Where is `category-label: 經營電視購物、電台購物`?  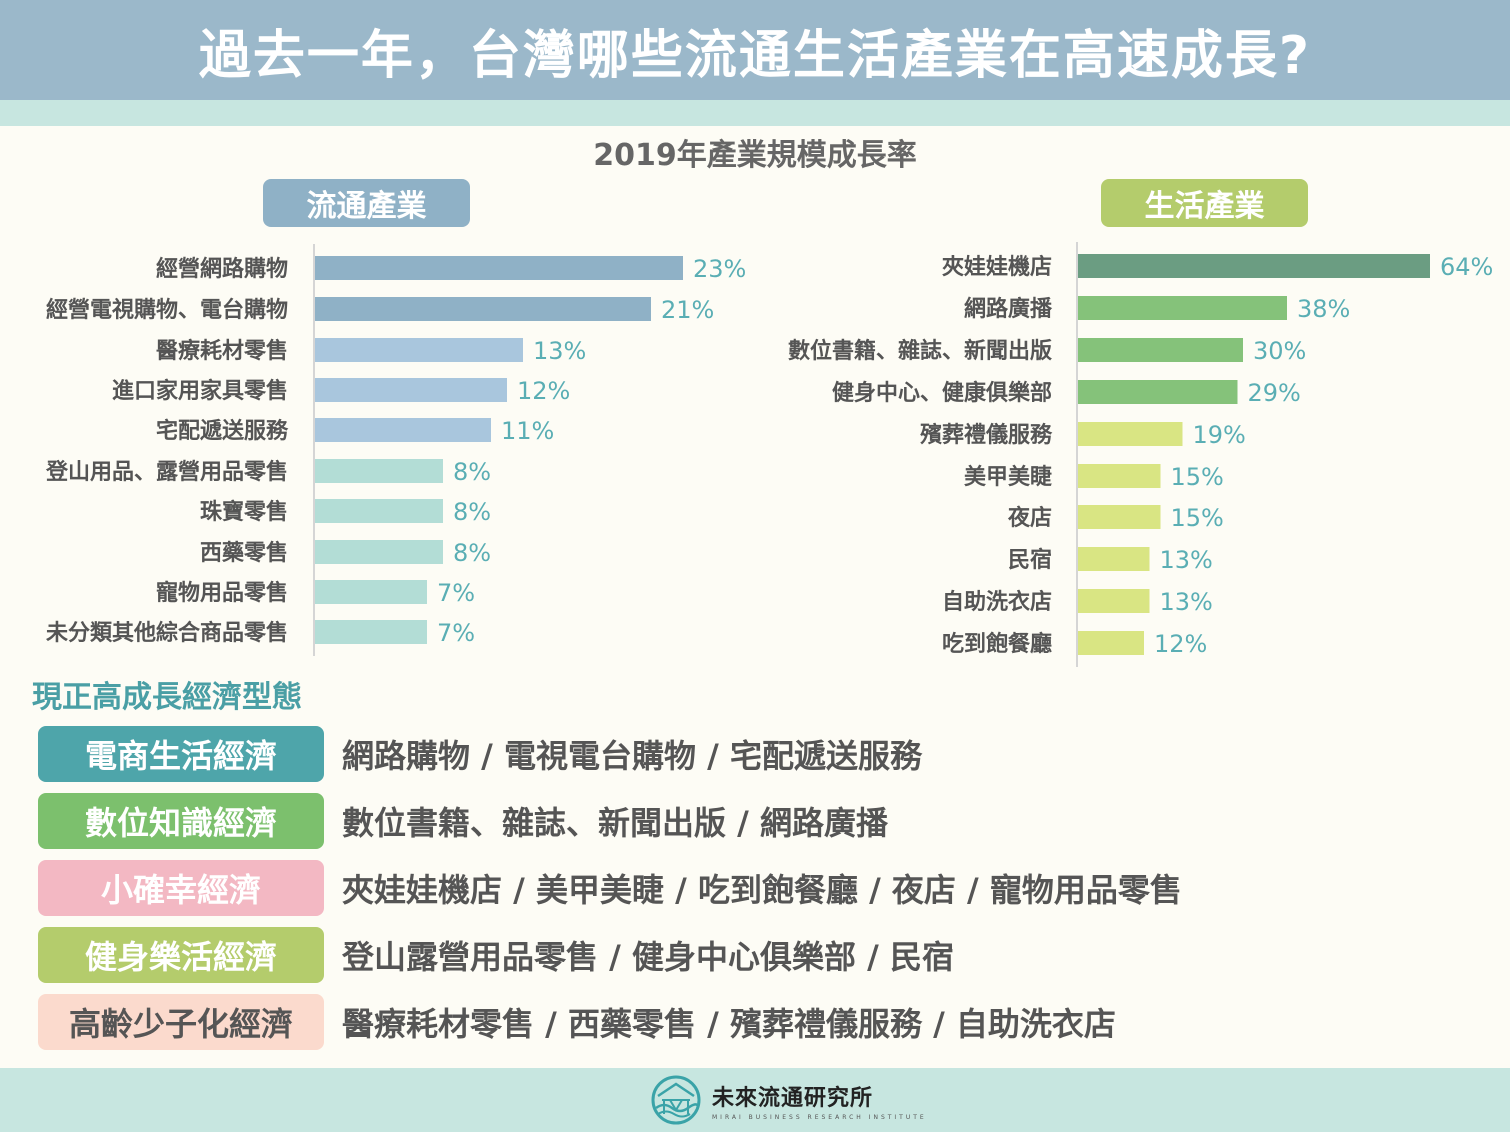
category-label: 經營電視購物、電台購物 is located at coordinates (167, 310).